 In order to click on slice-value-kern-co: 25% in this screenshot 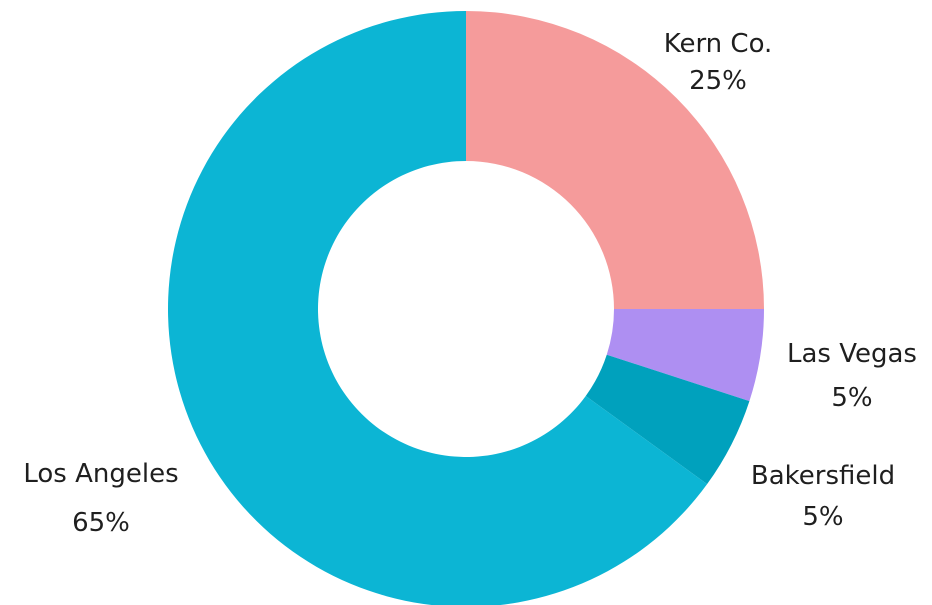, I will do `click(718, 81)`.